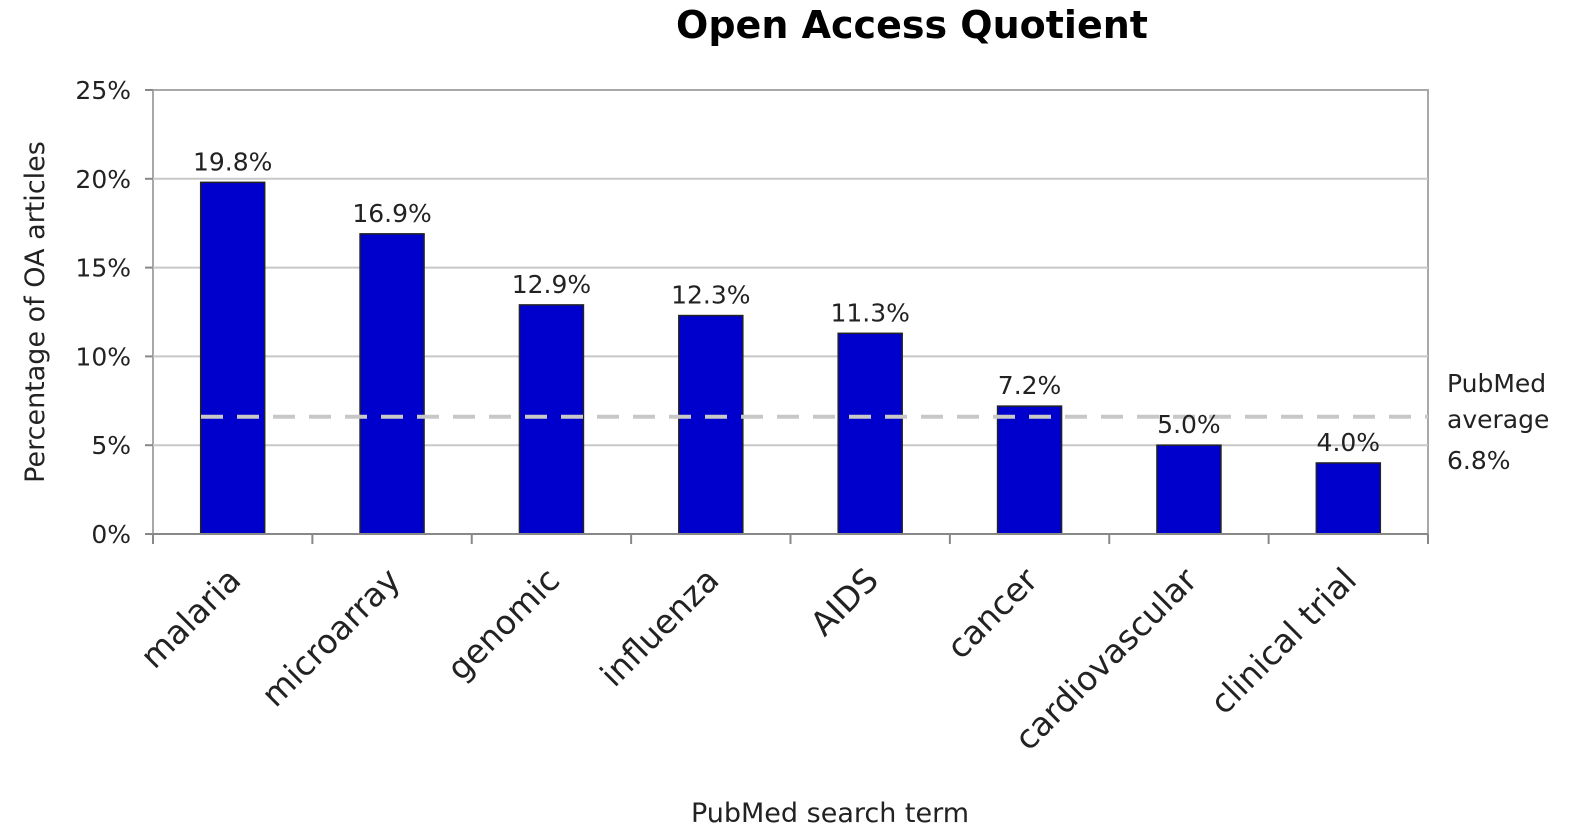 This screenshot has width=1581, height=835. Describe the element at coordinates (111, 534) in the screenshot. I see `y-tick-label: 0%` at that location.